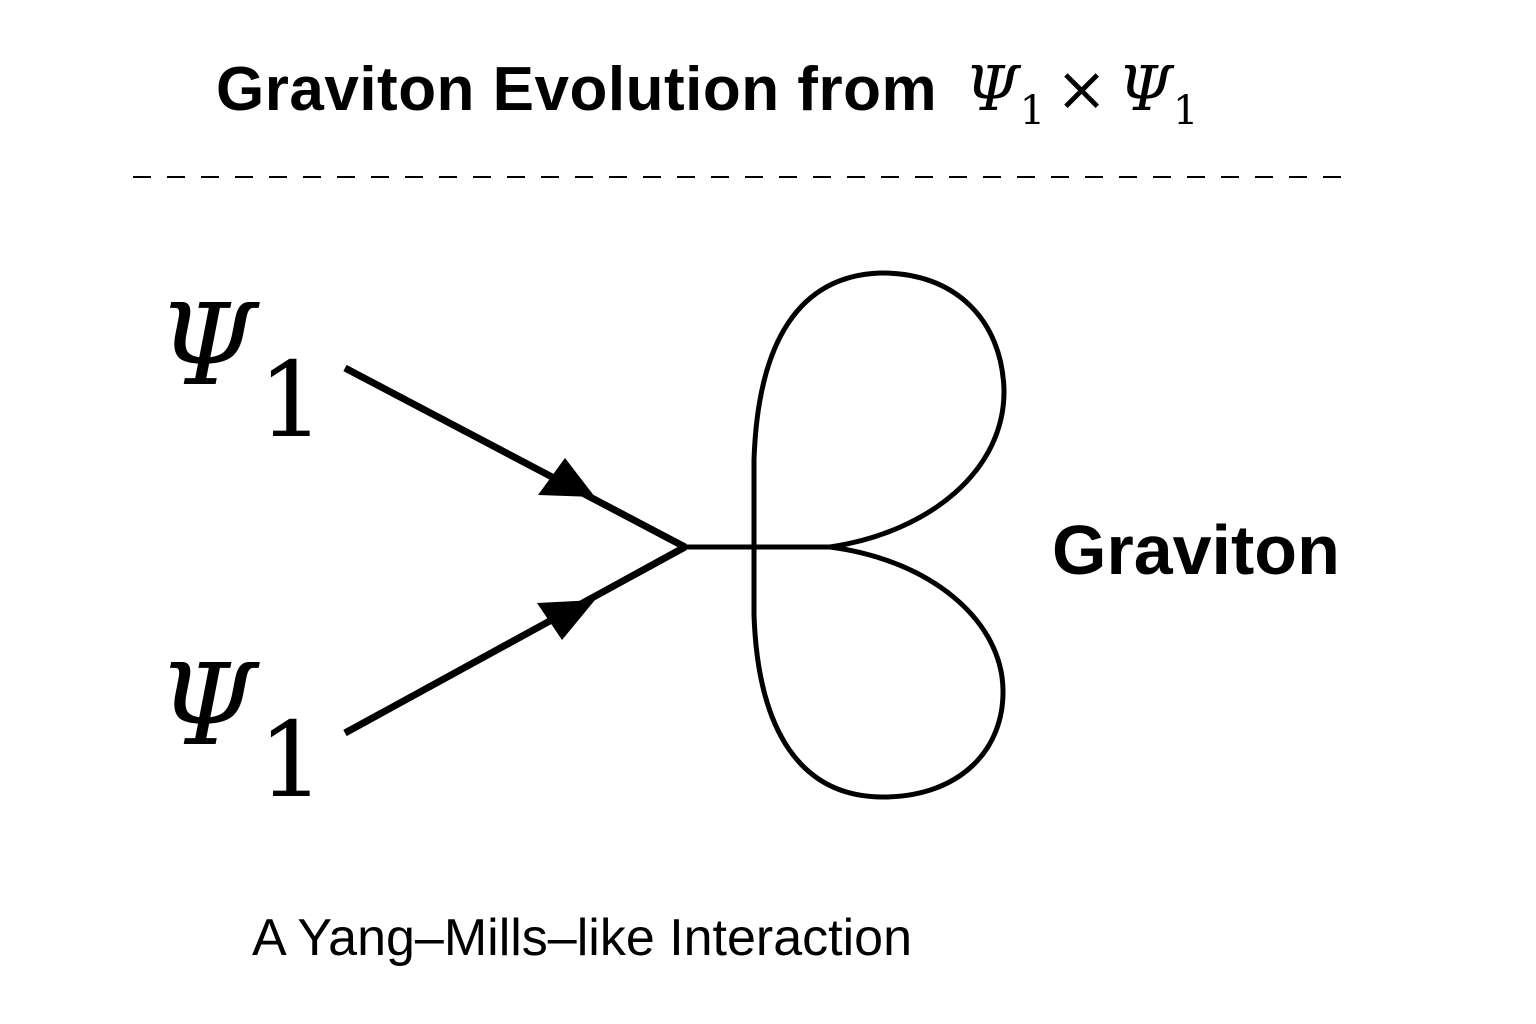 Image resolution: width=1536 pixels, height=1024 pixels. I want to click on diagram-title: Graviton Evolution from Ψ1 × Ψ1, so click(707, 93).